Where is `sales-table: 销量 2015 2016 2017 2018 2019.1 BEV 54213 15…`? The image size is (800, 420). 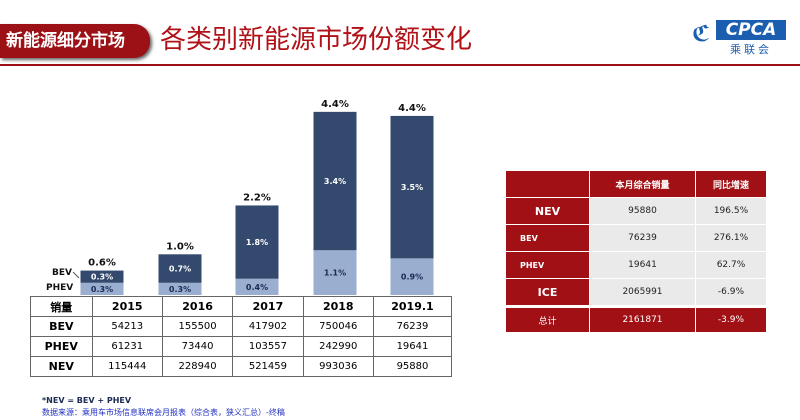
sales-table: 销量 2015 2016 2017 2018 2019.1 BEV 54213 15… is located at coordinates (241, 336).